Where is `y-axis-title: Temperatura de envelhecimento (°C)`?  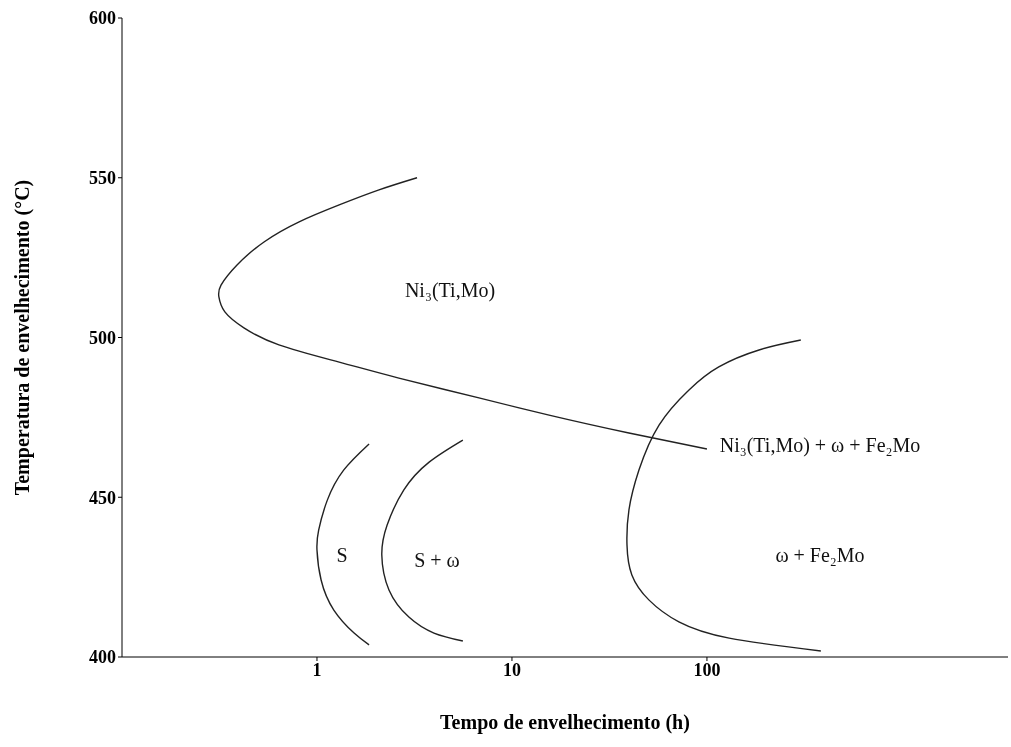 y-axis-title: Temperatura de envelhecimento (°C) is located at coordinates (23, 337).